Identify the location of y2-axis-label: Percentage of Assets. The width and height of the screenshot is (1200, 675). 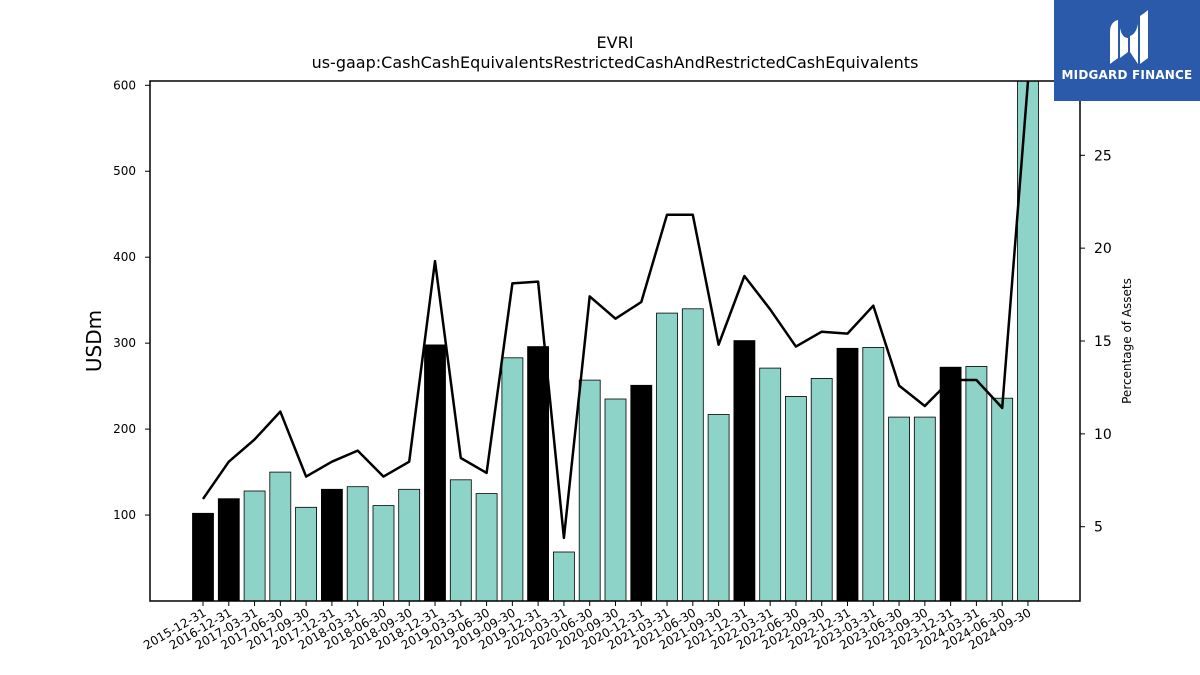
(1127, 341).